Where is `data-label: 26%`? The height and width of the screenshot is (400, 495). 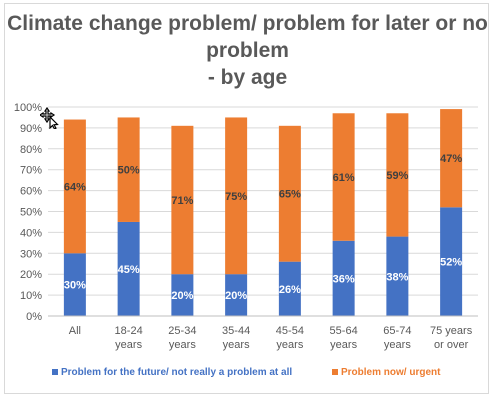 data-label: 26% is located at coordinates (290, 290).